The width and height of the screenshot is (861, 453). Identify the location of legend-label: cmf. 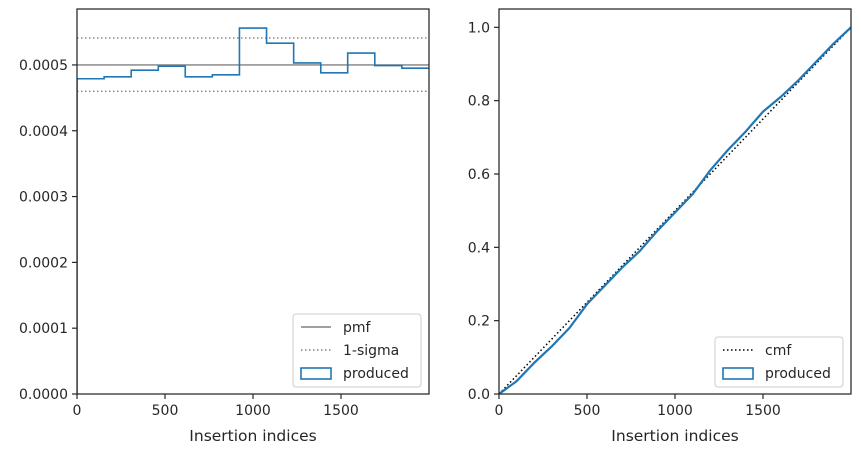
(778, 351).